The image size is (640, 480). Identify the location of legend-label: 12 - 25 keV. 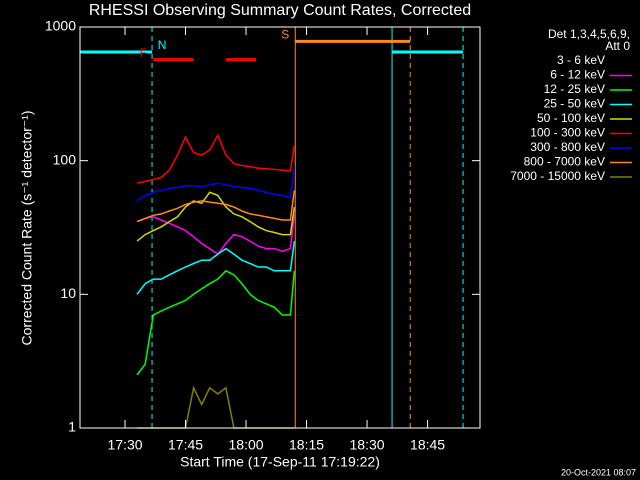
(574, 89).